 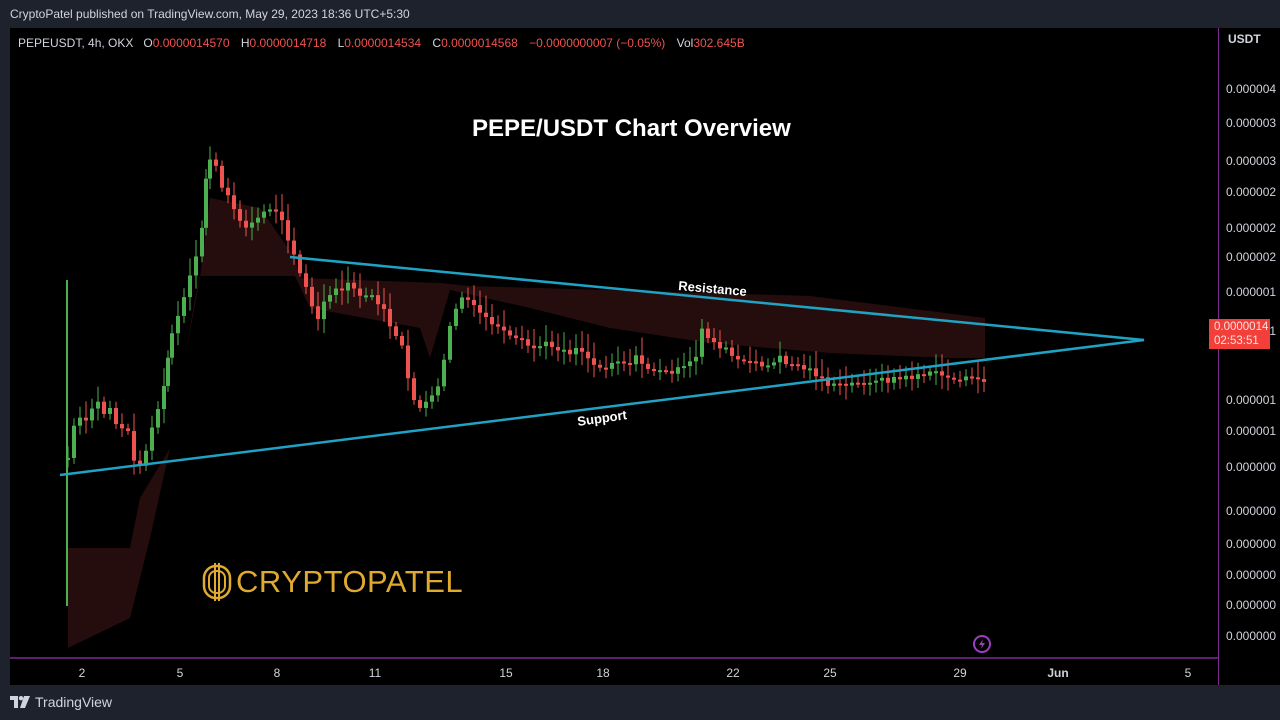 What do you see at coordinates (350, 581) in the screenshot?
I see `watermark-text: CRYPTOPATEL` at bounding box center [350, 581].